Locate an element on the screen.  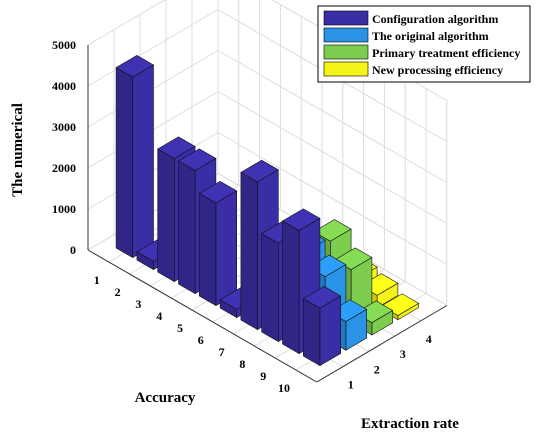
y-tick-label: 7 is located at coordinates (222, 352).